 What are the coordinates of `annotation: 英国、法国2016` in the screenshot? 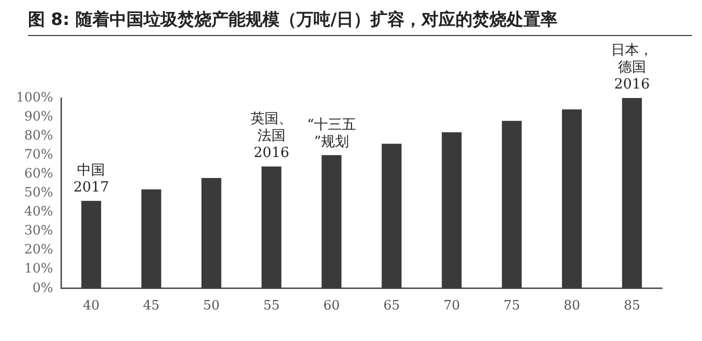 It's located at (271, 136).